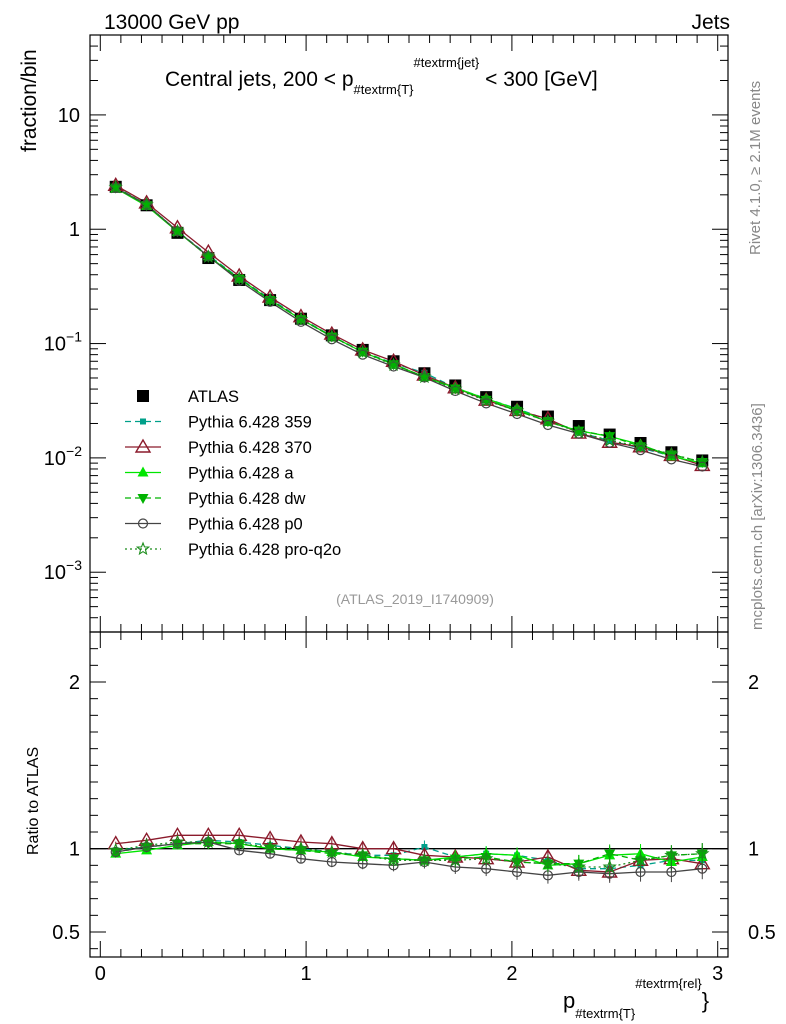 This screenshot has height=1024, width=786. I want to click on ratio-series, so click(409, 855).